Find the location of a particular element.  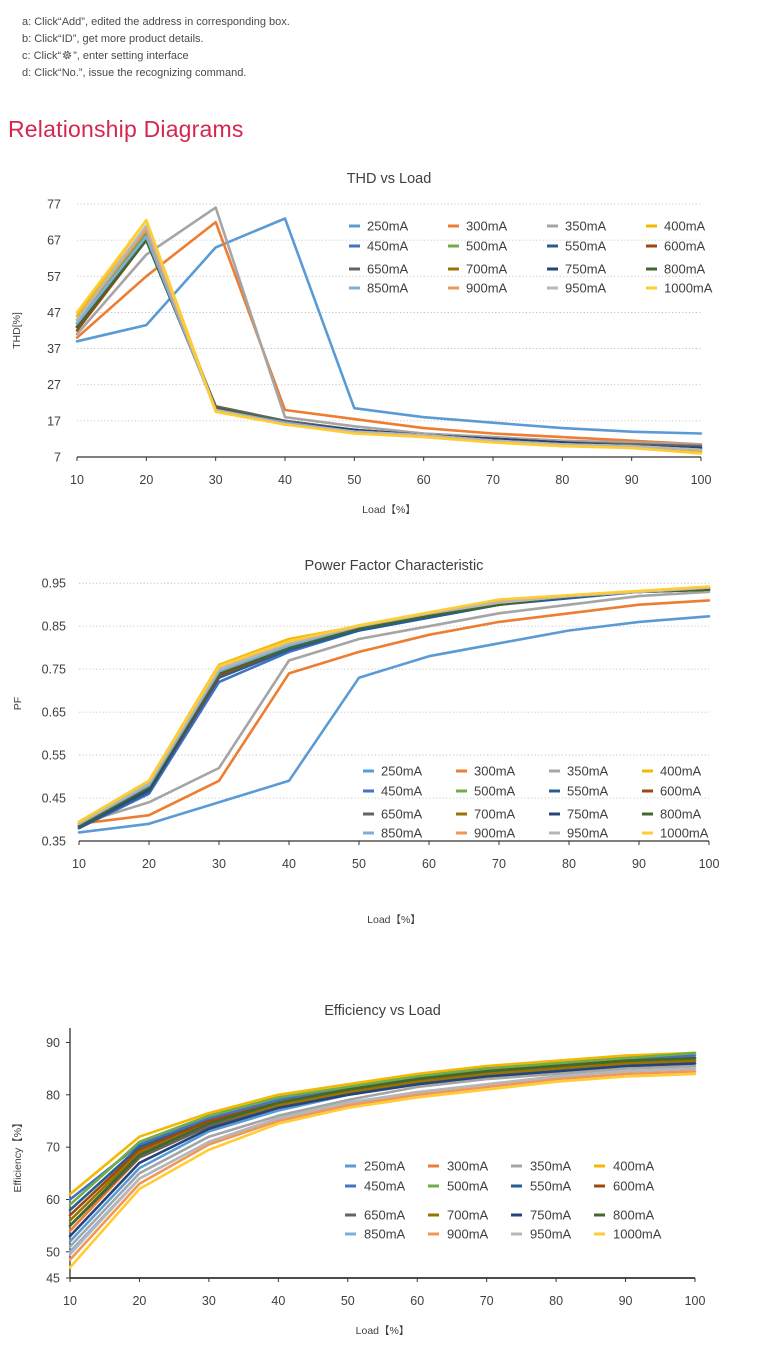

chart-title: Efficiency vs Load is located at coordinates (382, 1011).